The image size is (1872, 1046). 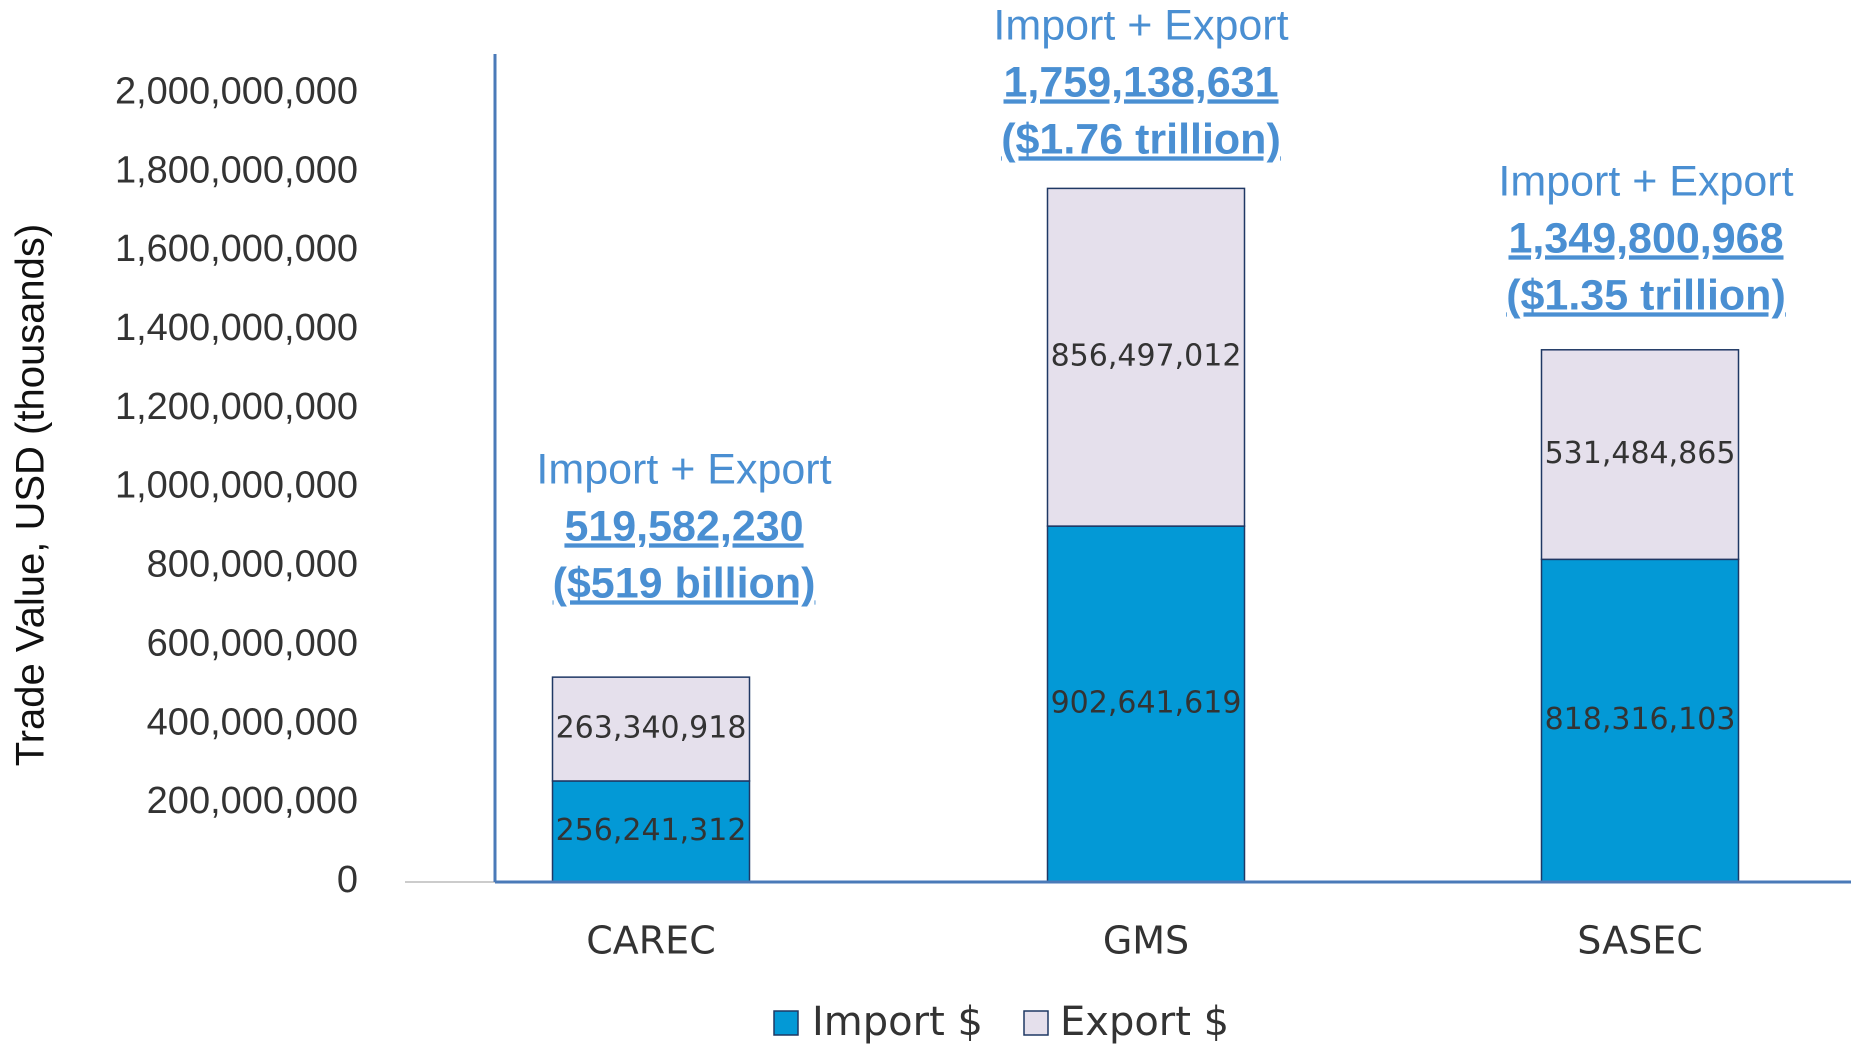 What do you see at coordinates (651, 830) in the screenshot?
I see `data-label: 256,241,312` at bounding box center [651, 830].